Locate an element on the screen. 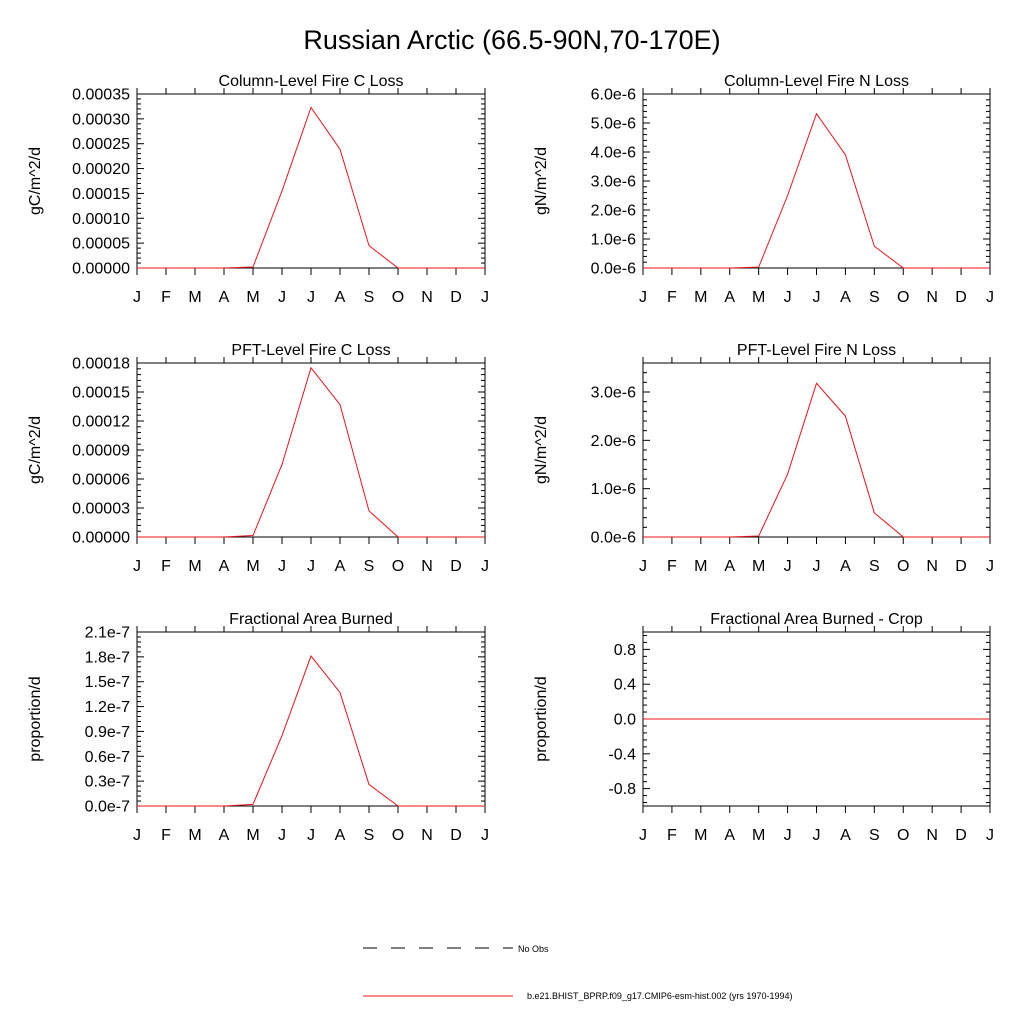 Image resolution: width=1024 pixels, height=1024 pixels. y-tick-label: 1.5e-7 is located at coordinates (107, 682).